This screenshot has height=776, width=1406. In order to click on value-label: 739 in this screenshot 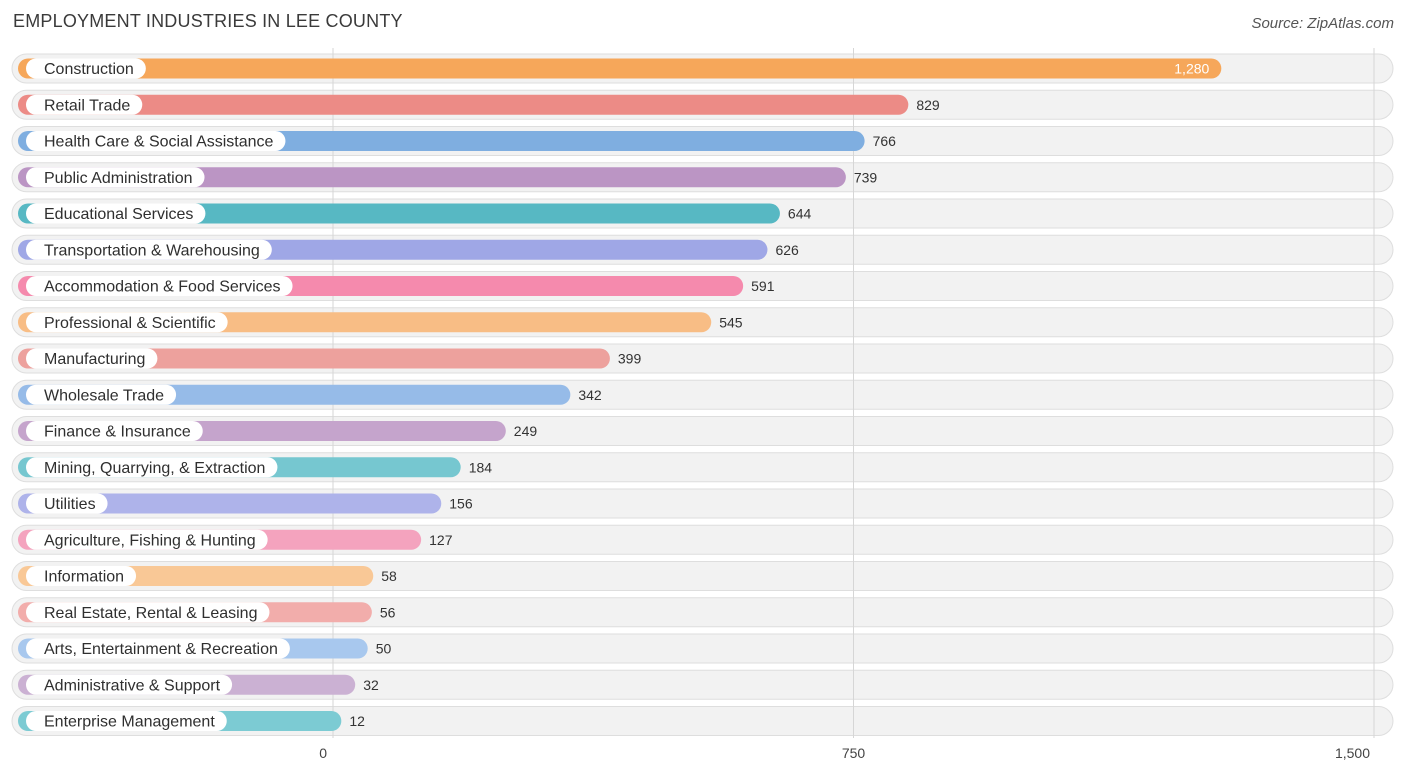, I will do `click(866, 177)`.